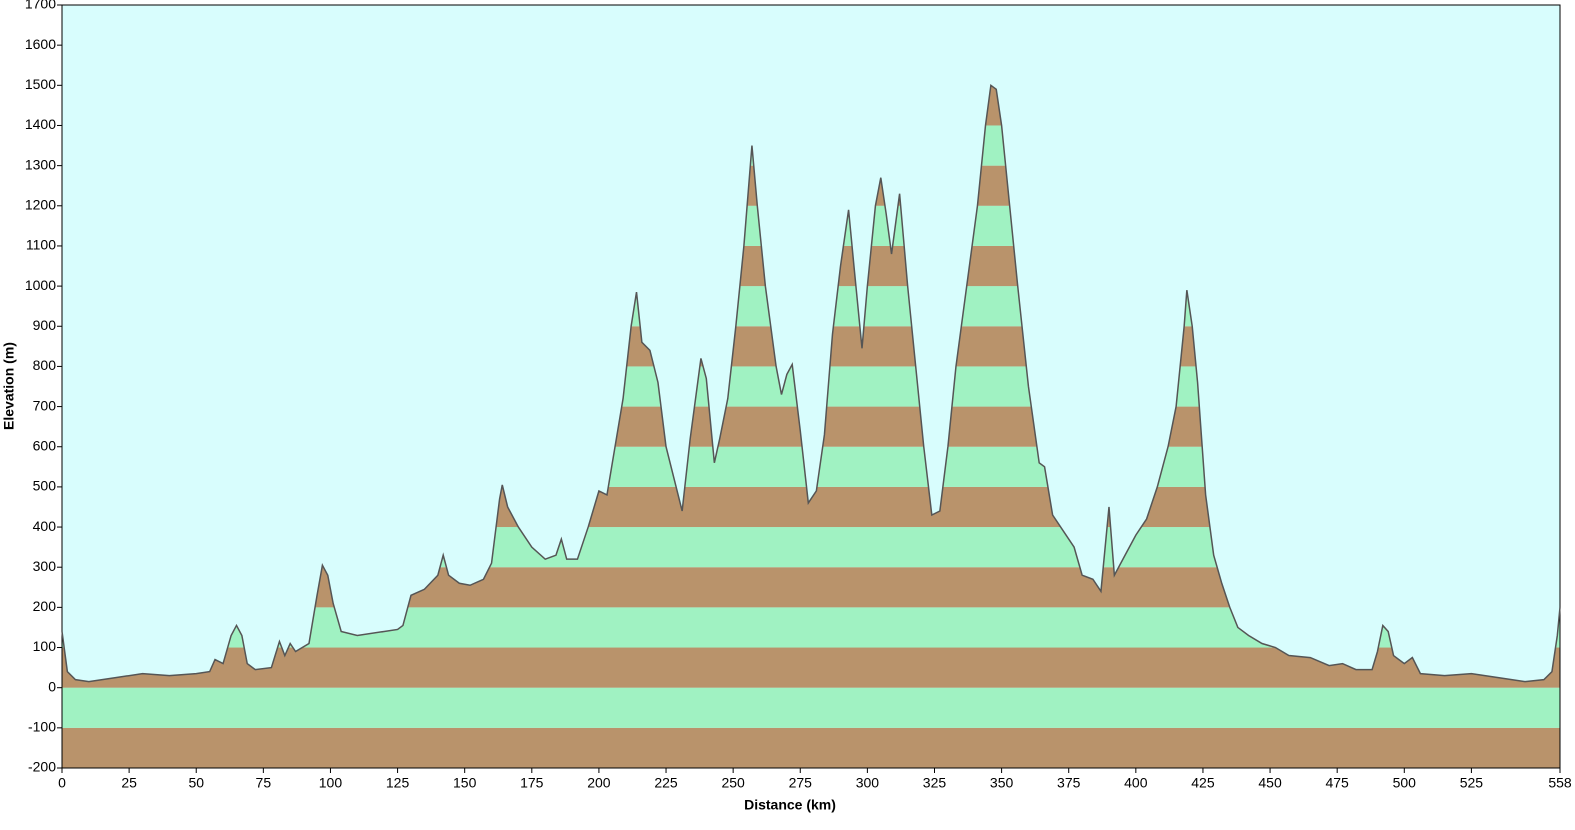  I want to click on y-tick-label: 600, so click(45, 445).